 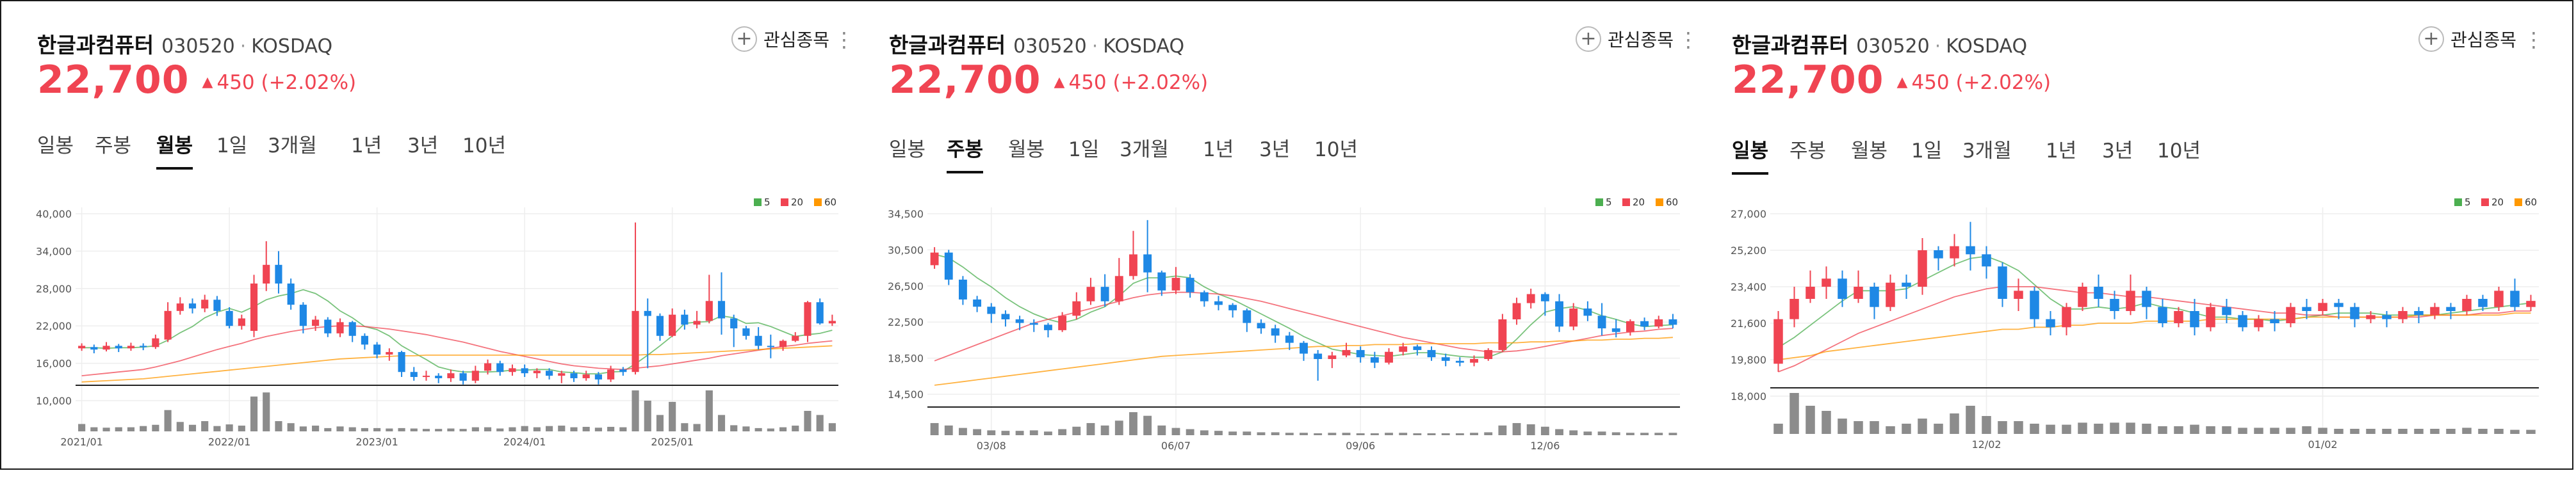 What do you see at coordinates (54, 214) in the screenshot?
I see `y-tick-label: 40,000` at bounding box center [54, 214].